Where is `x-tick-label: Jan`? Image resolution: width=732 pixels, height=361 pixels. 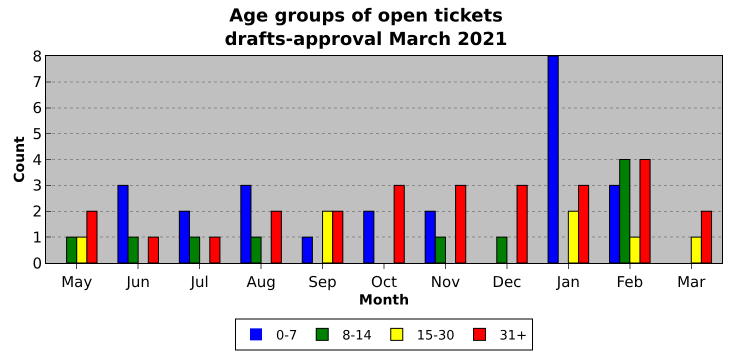 x-tick-label: Jan is located at coordinates (568, 282).